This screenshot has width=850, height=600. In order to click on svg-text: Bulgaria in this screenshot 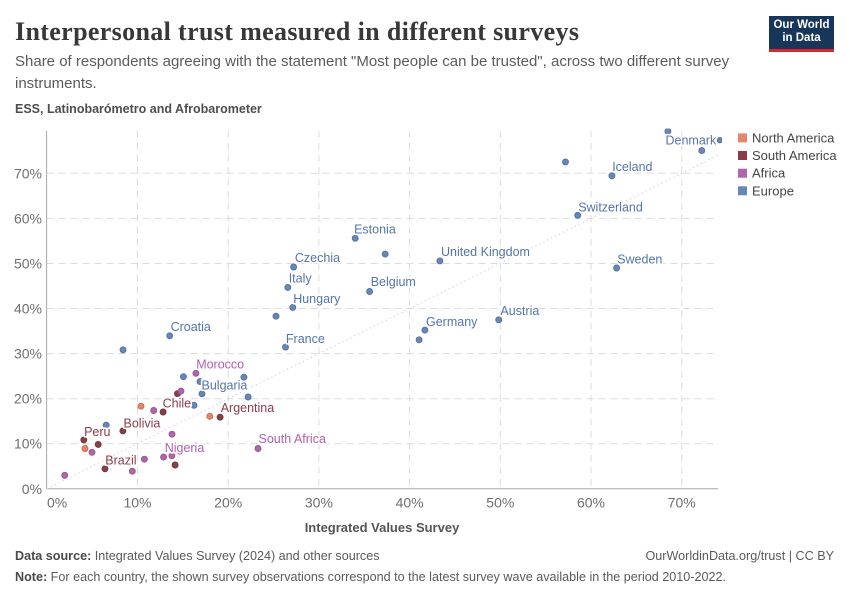, I will do `click(225, 386)`.